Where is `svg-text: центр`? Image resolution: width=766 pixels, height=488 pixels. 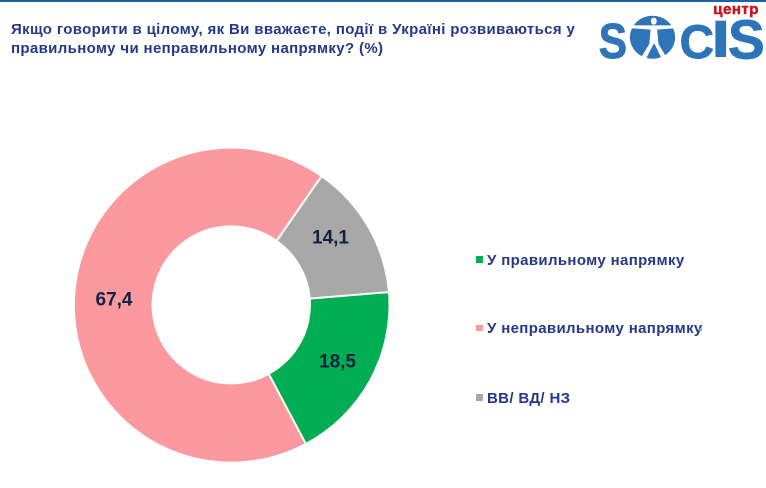
svg-text: центр is located at coordinates (736, 9).